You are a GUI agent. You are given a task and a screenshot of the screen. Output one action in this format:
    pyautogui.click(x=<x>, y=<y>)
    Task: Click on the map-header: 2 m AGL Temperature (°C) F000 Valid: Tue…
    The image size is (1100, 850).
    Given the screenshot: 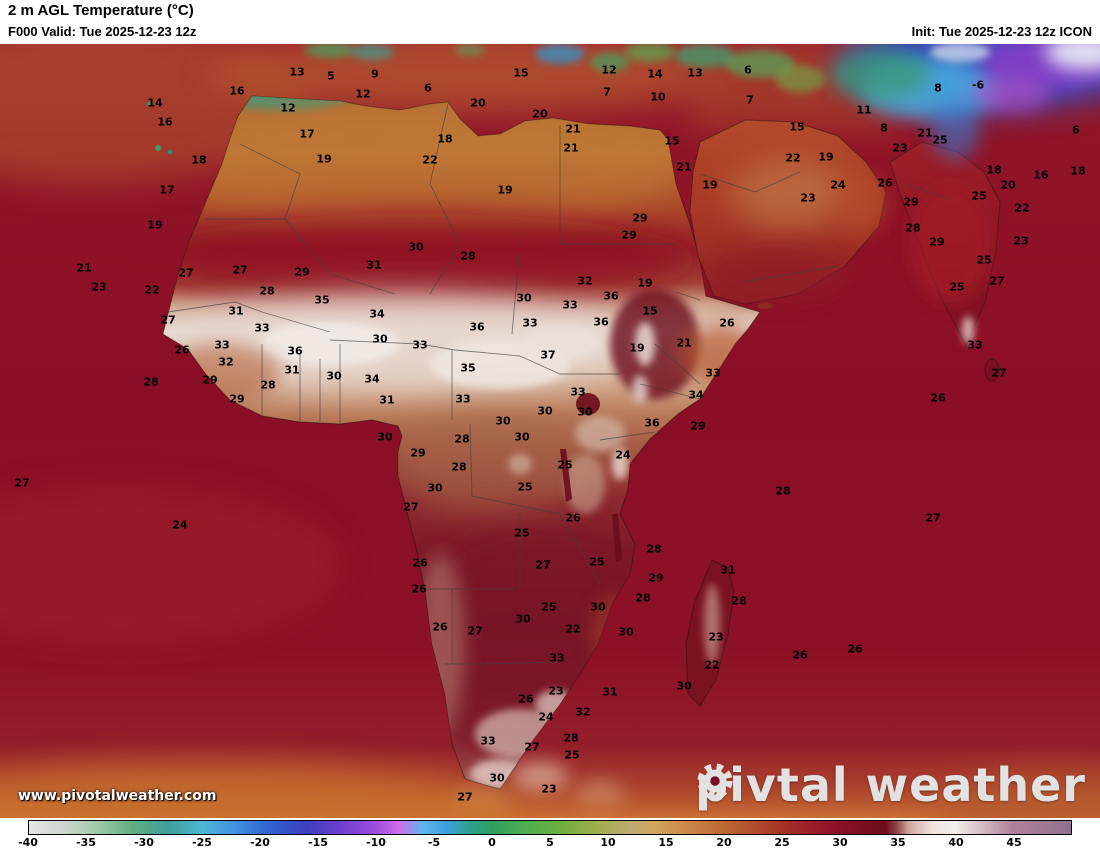 What is the action you would take?
    pyautogui.click(x=550, y=22)
    